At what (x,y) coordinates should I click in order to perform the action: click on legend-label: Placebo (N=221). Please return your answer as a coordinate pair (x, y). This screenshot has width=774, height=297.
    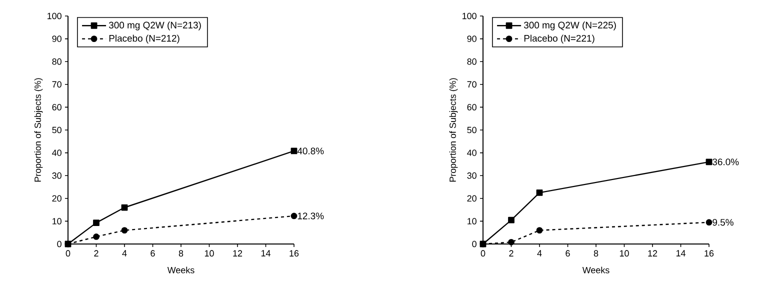
    Looking at the image, I should click on (559, 39).